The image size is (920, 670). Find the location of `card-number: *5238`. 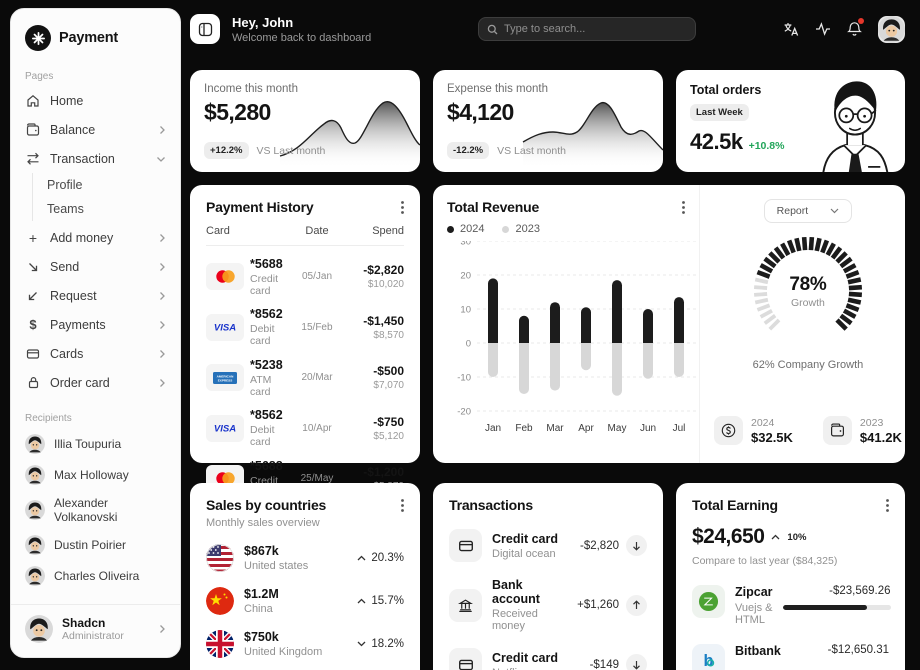

card-number: *5238 is located at coordinates (266, 364).